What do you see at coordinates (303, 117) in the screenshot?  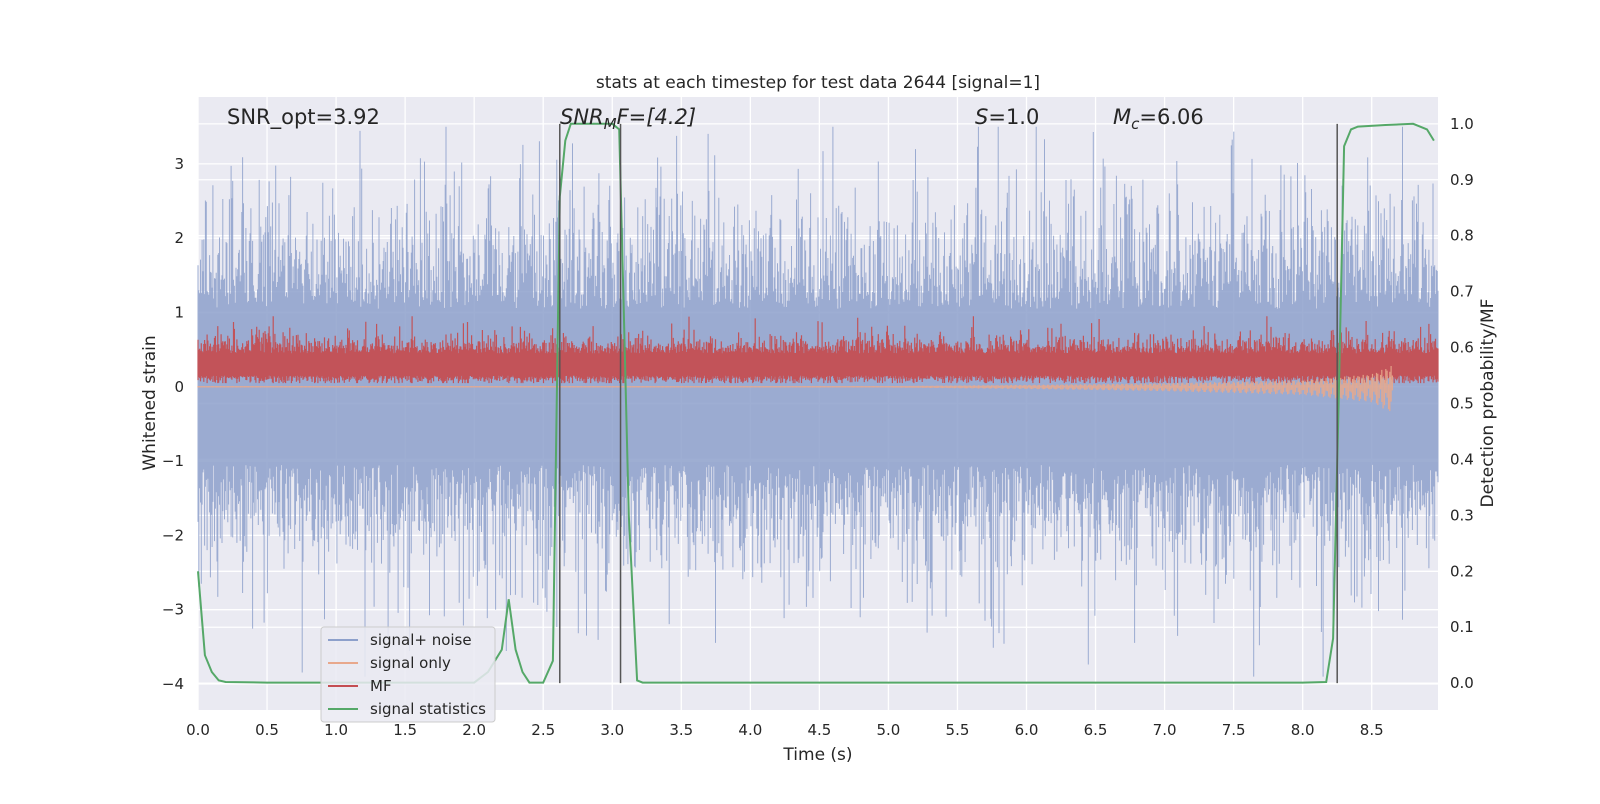 I see `annotation-snr-opt: SNR_opt=3.92` at bounding box center [303, 117].